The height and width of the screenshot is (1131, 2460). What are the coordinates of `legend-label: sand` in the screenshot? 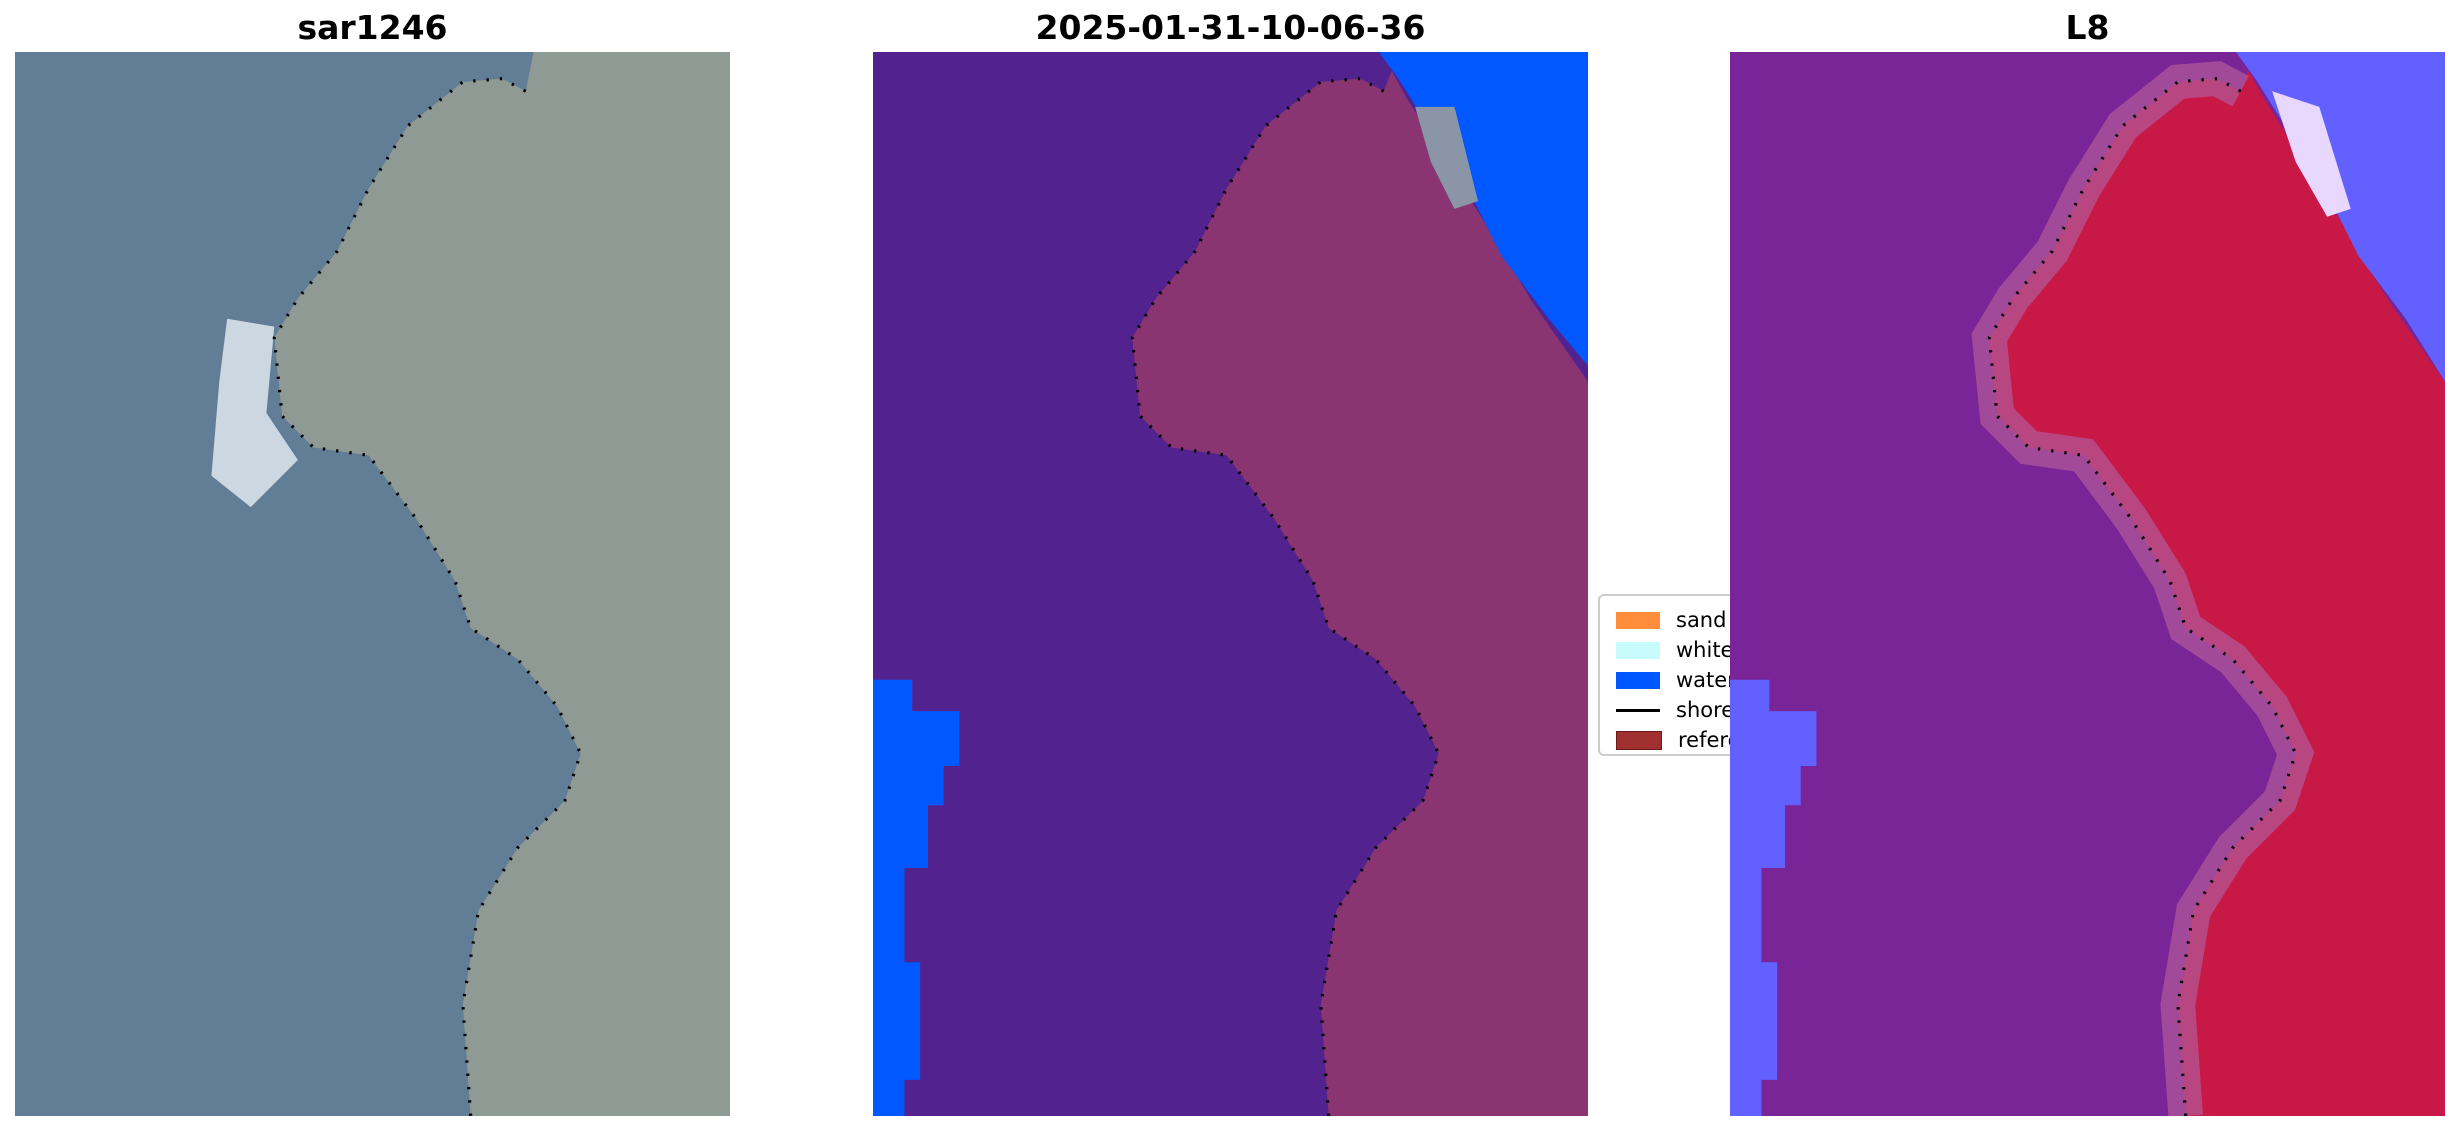 It's located at (1701, 620).